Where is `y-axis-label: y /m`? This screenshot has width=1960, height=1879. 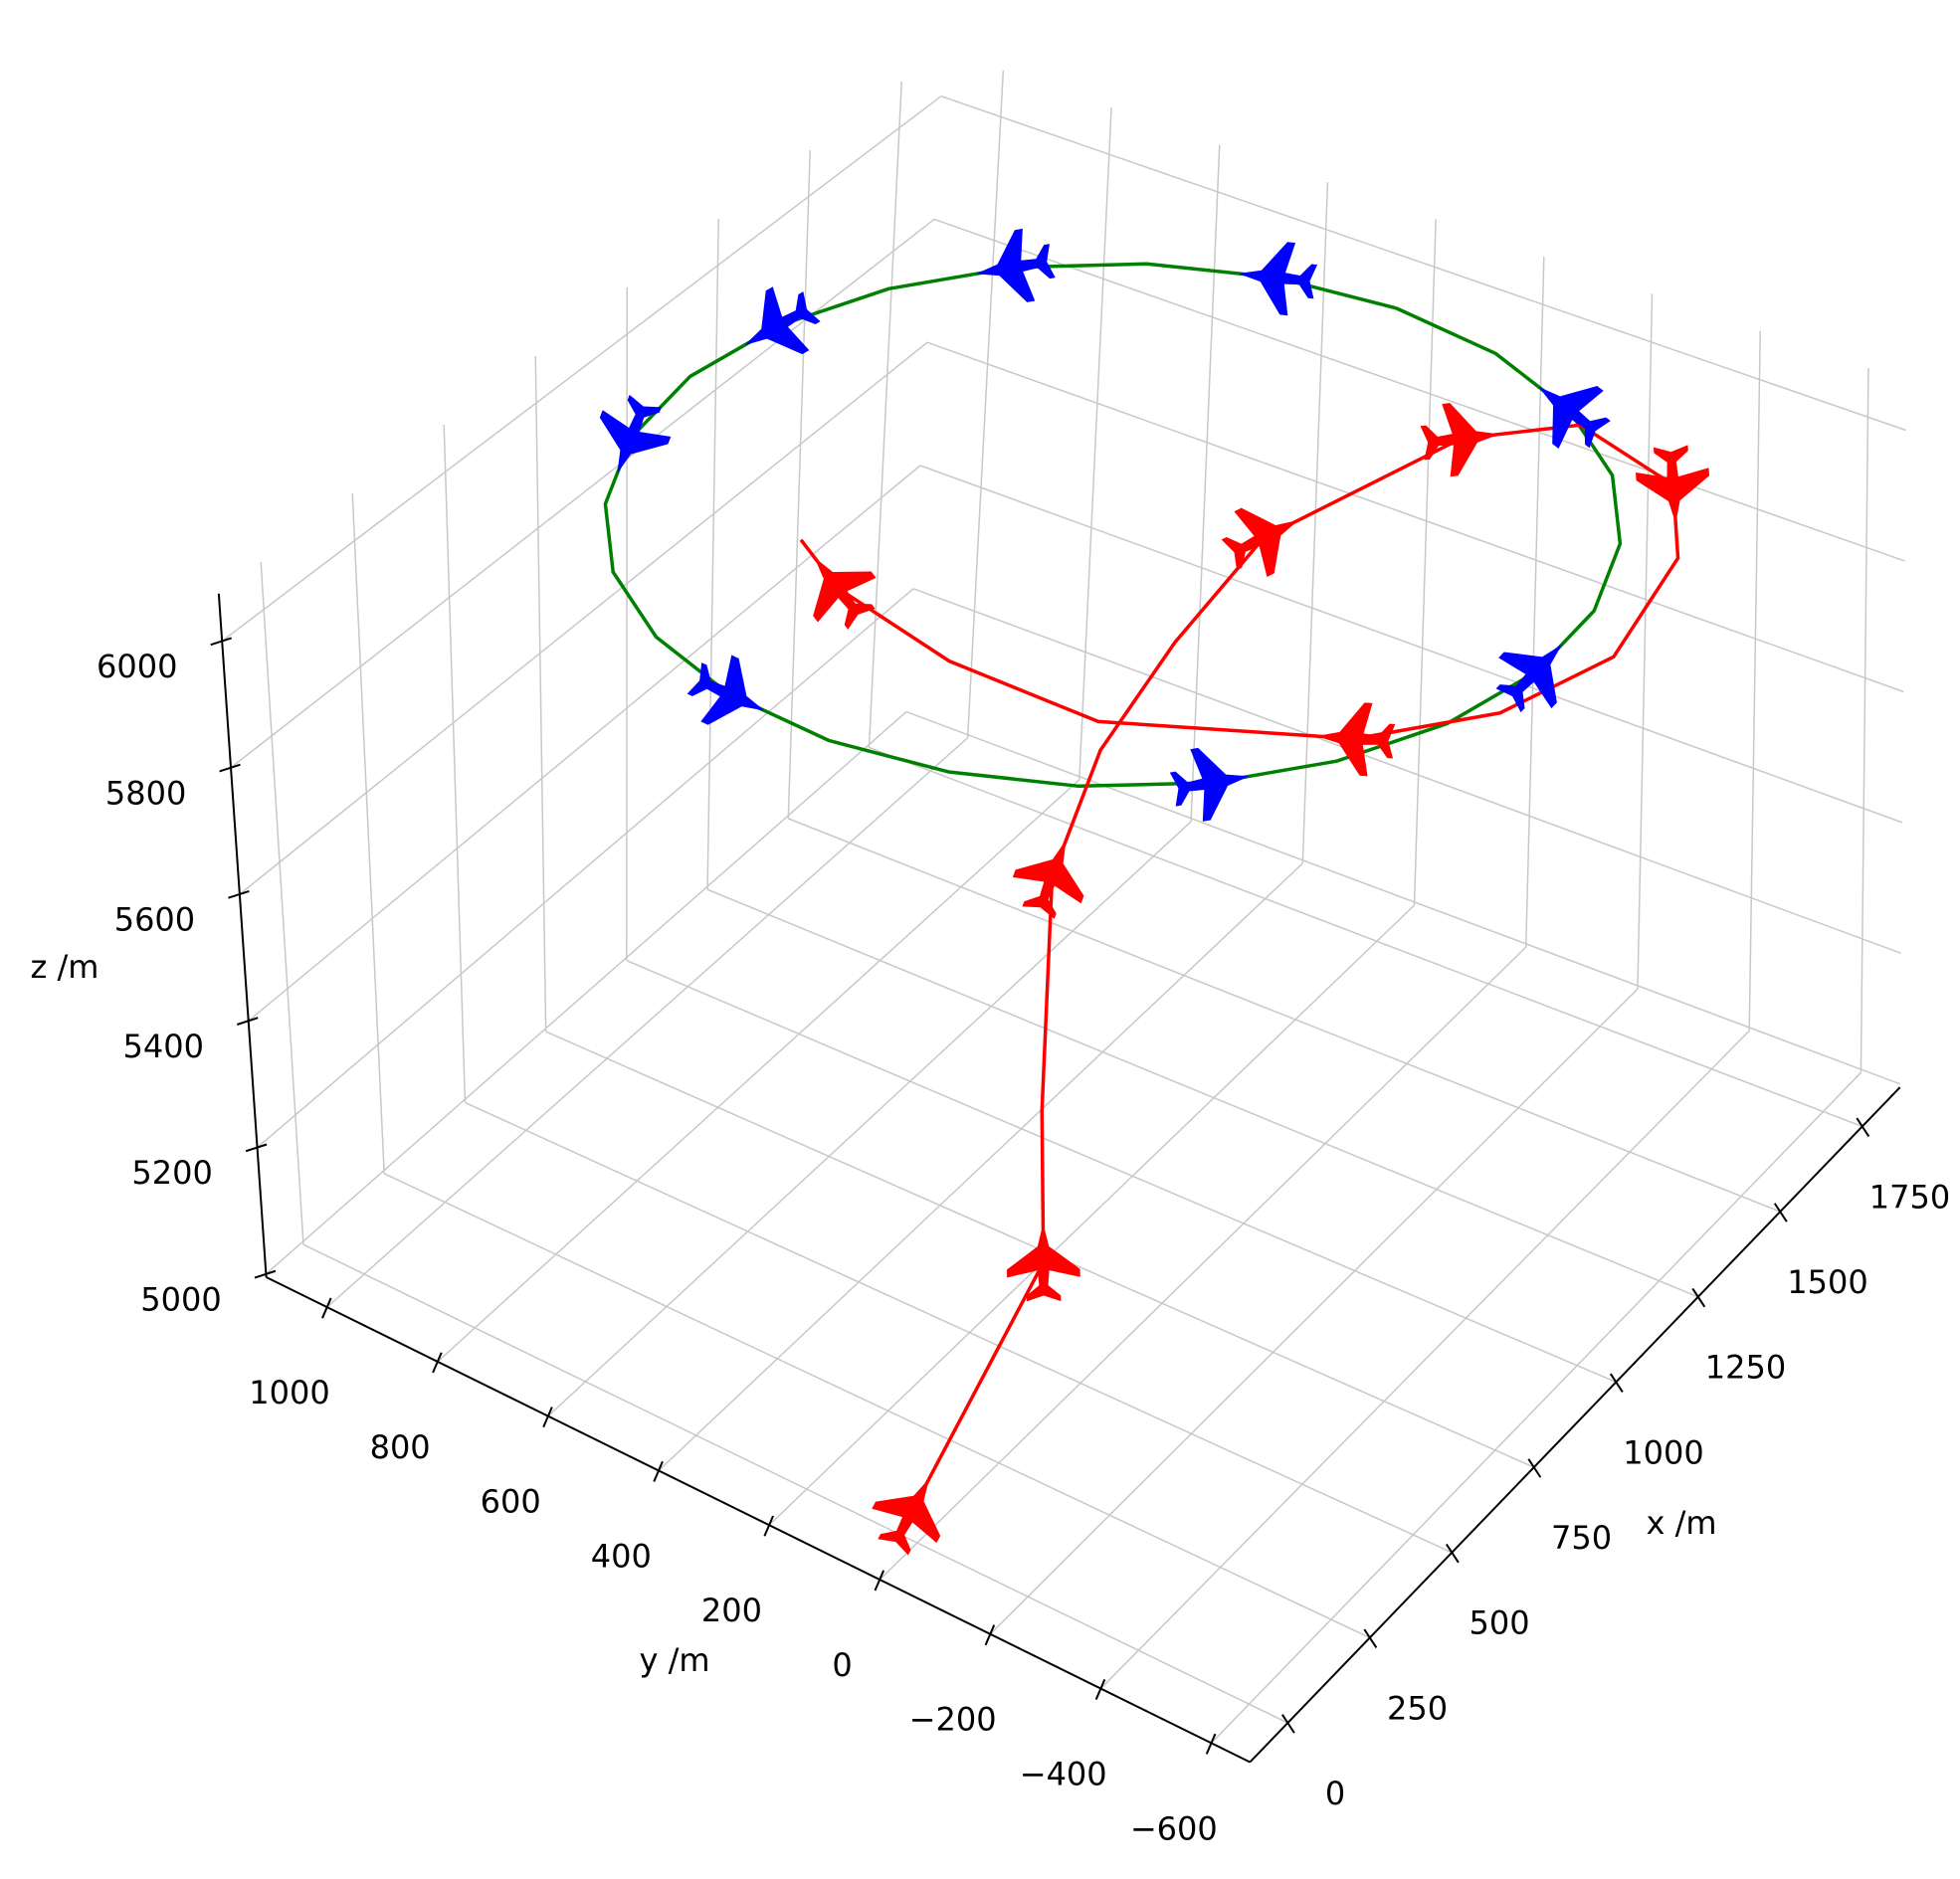
y-axis-label: y /m is located at coordinates (674, 1660).